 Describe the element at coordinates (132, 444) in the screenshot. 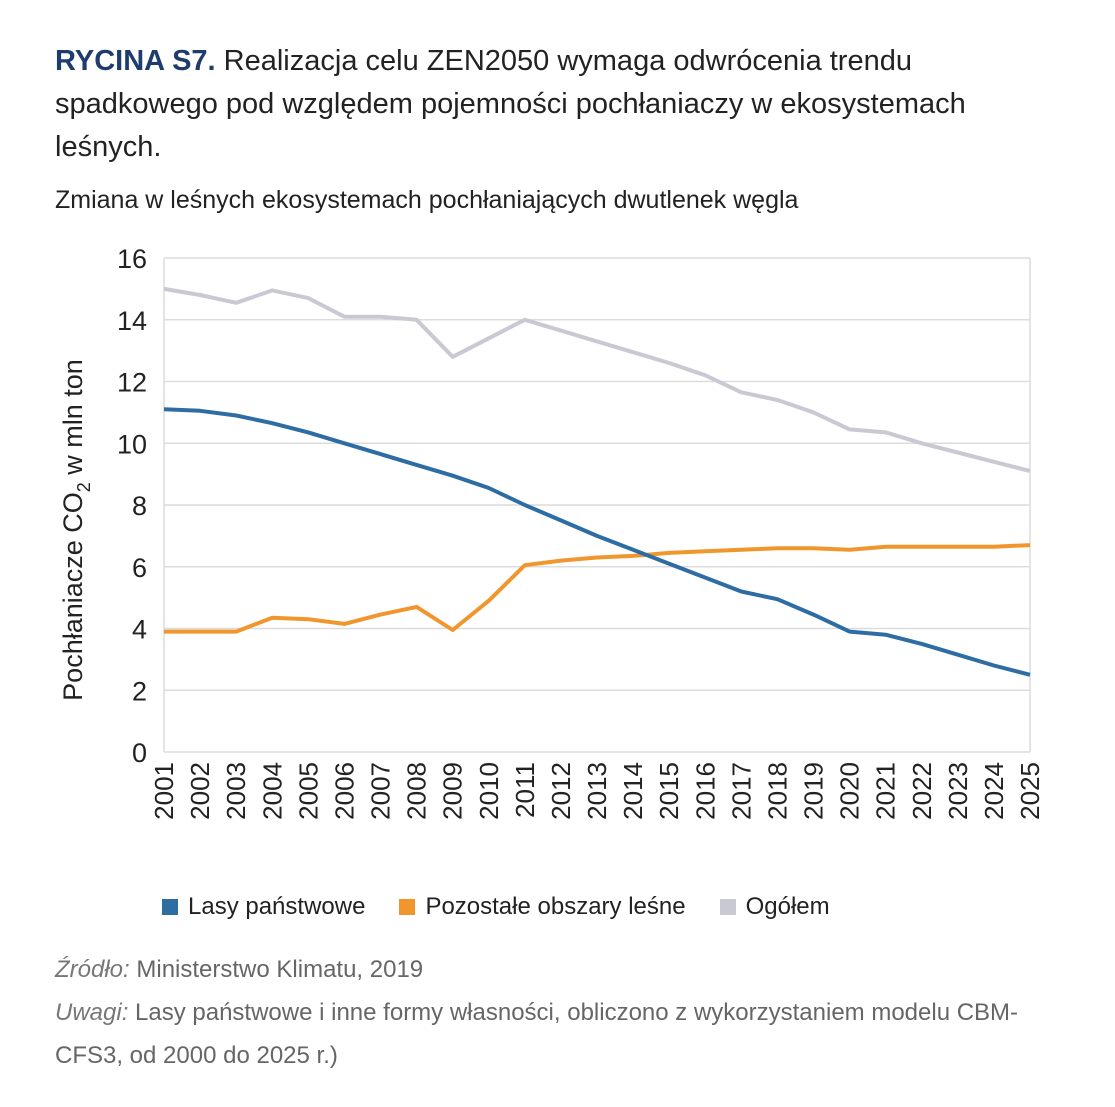

I see `y-tick-label: 10` at that location.